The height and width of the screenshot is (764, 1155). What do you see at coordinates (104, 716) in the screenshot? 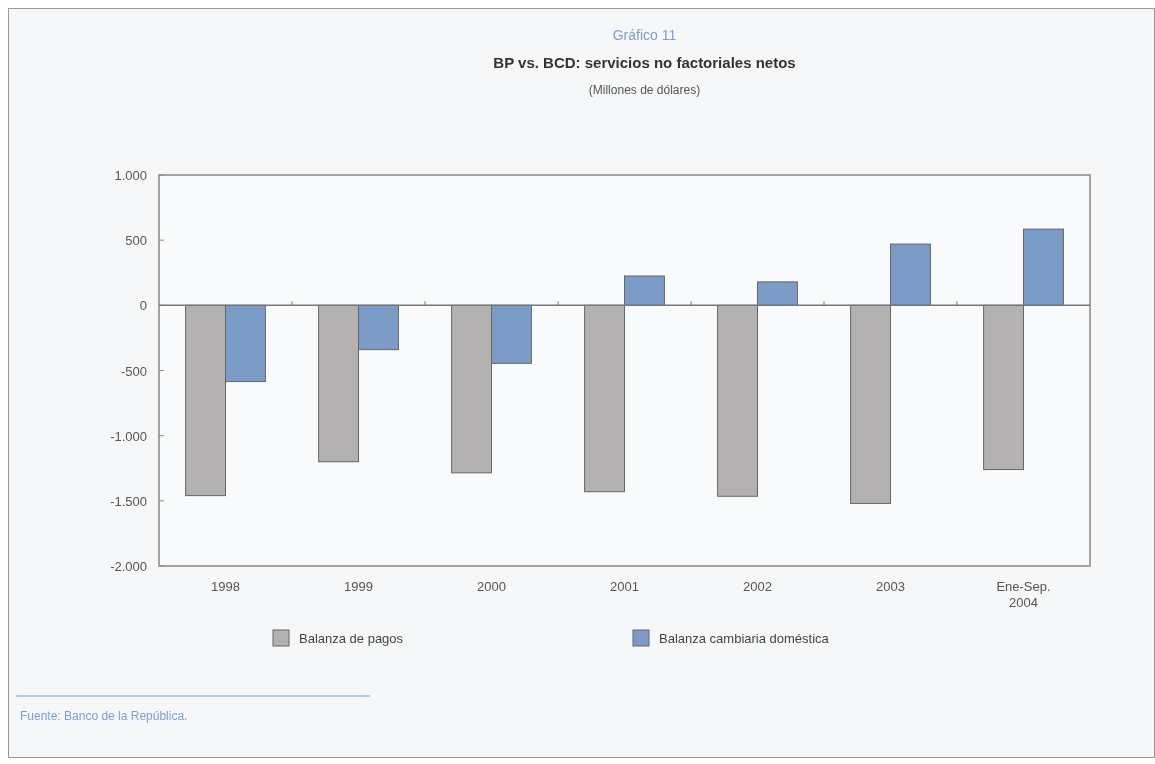
I see `source-note: Fuente: Banco de la República.` at bounding box center [104, 716].